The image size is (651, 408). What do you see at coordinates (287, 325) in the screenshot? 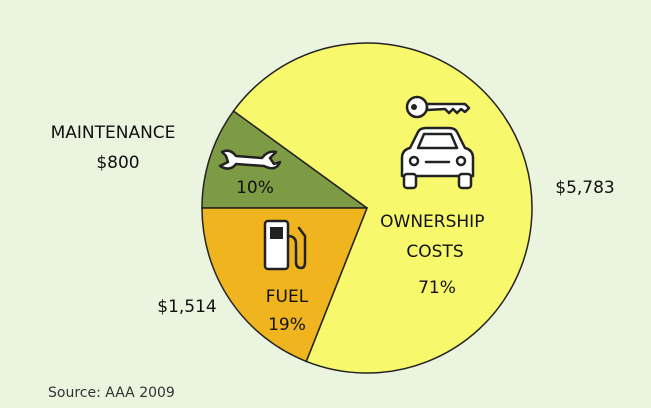
I see `percent-label: 19%` at bounding box center [287, 325].